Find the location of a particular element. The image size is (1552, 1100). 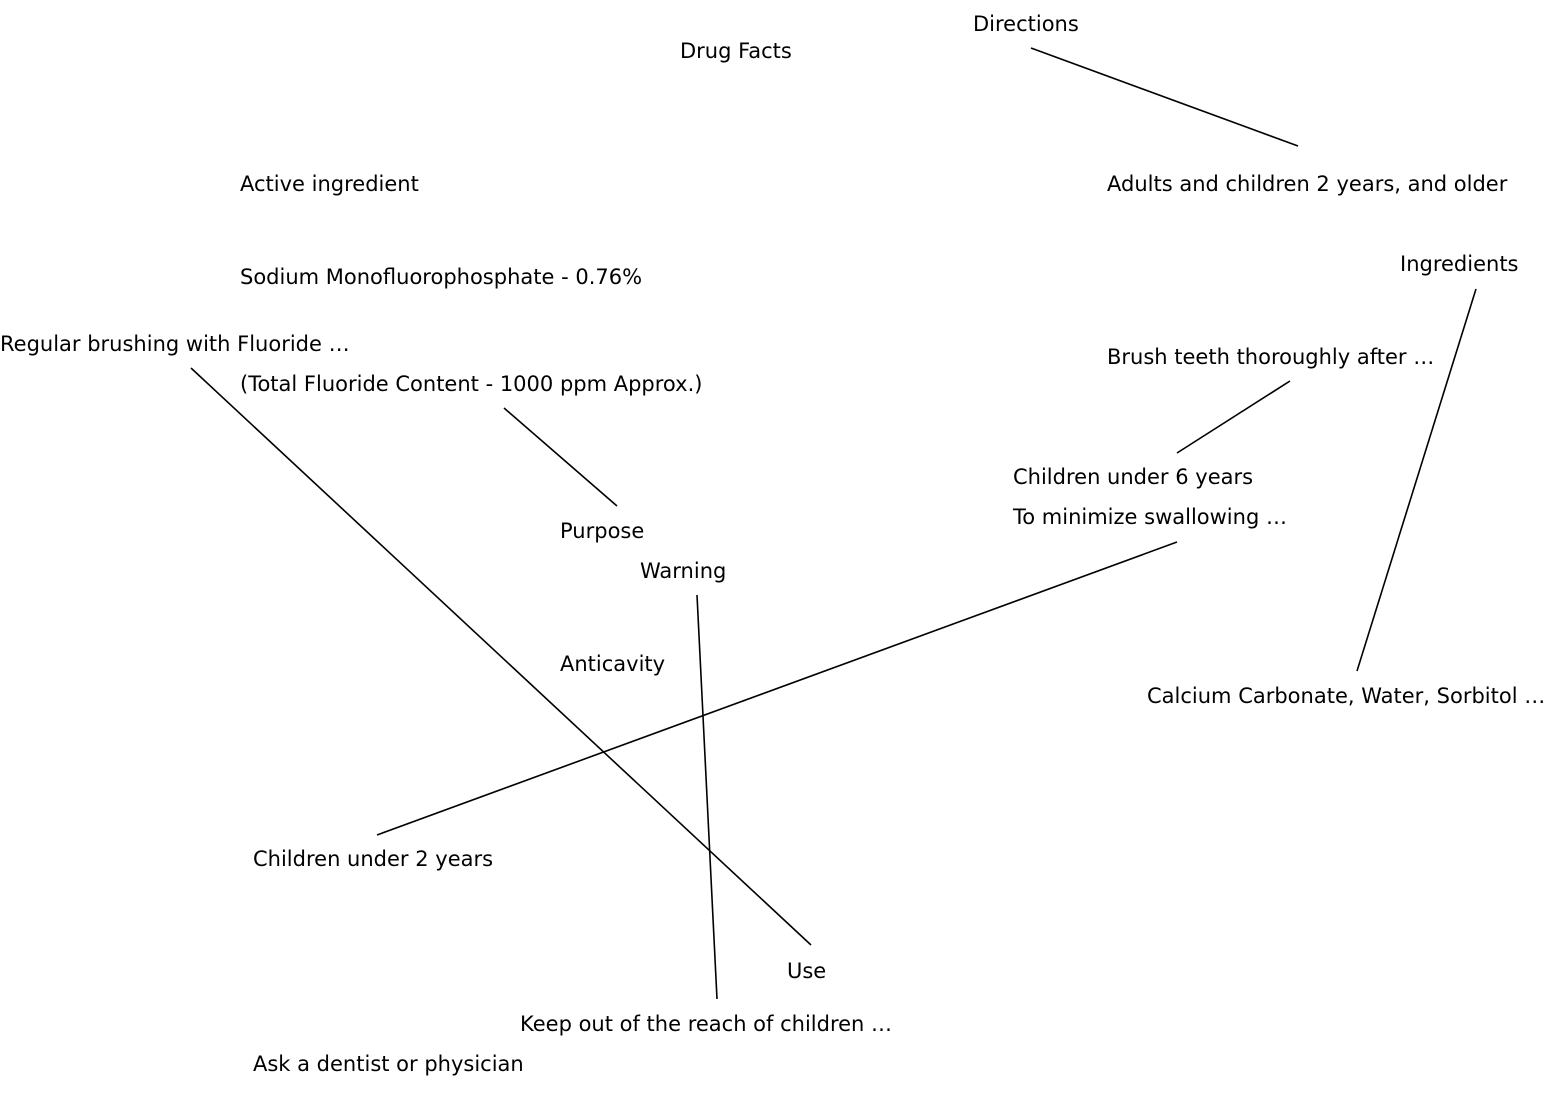

label-active-ingredient: Active ingredient is located at coordinates (329, 184).